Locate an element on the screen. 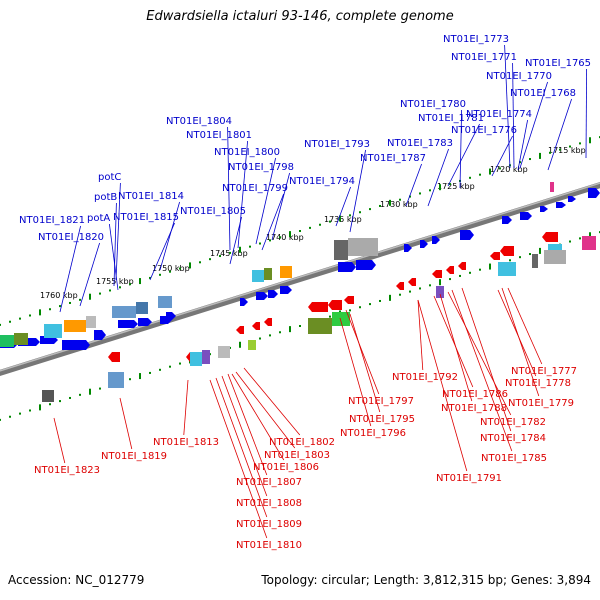  gene-label: NT01EI_1799 is located at coordinates (255, 188).